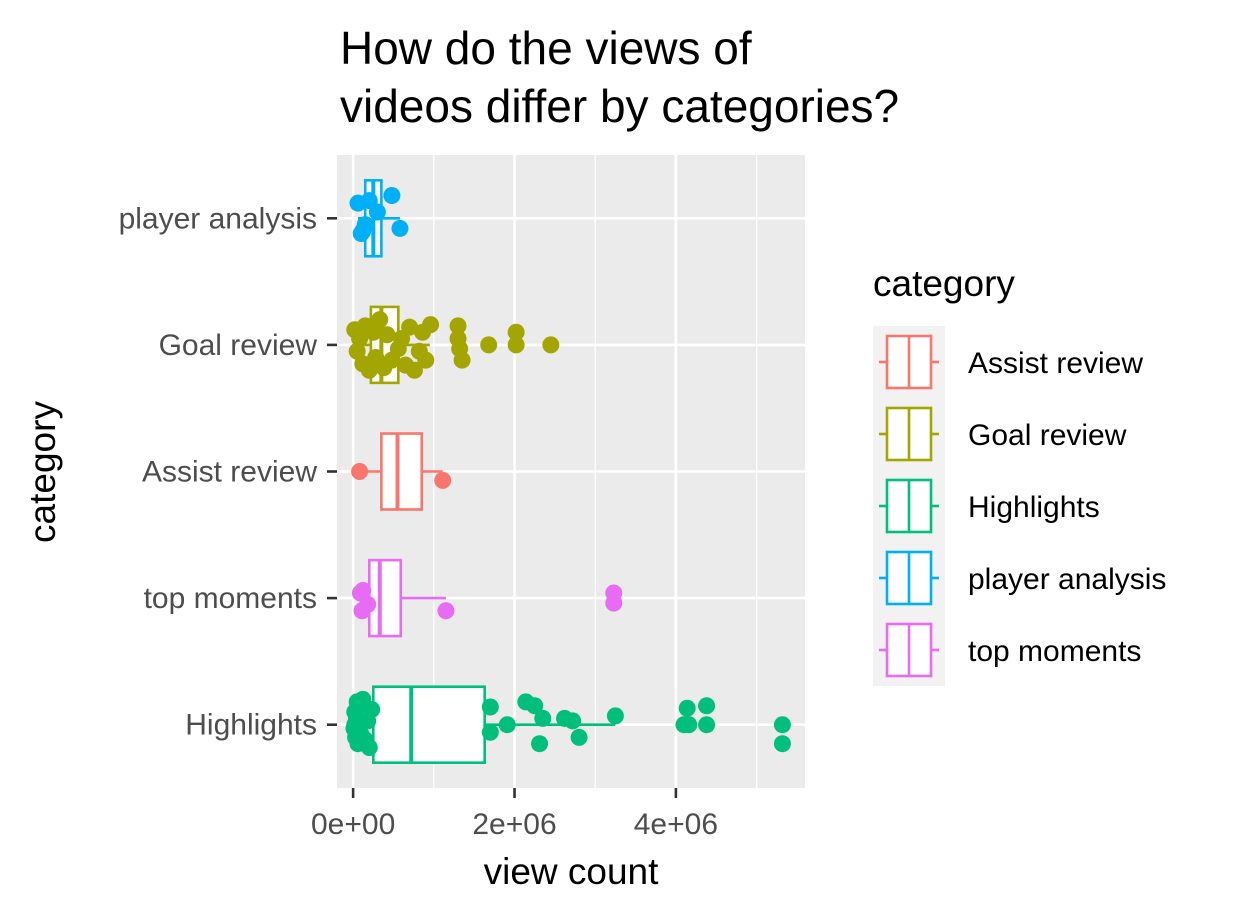 This screenshot has height=918, width=1256. What do you see at coordinates (251, 725) in the screenshot?
I see `y-tick-label-4: Highlights` at bounding box center [251, 725].